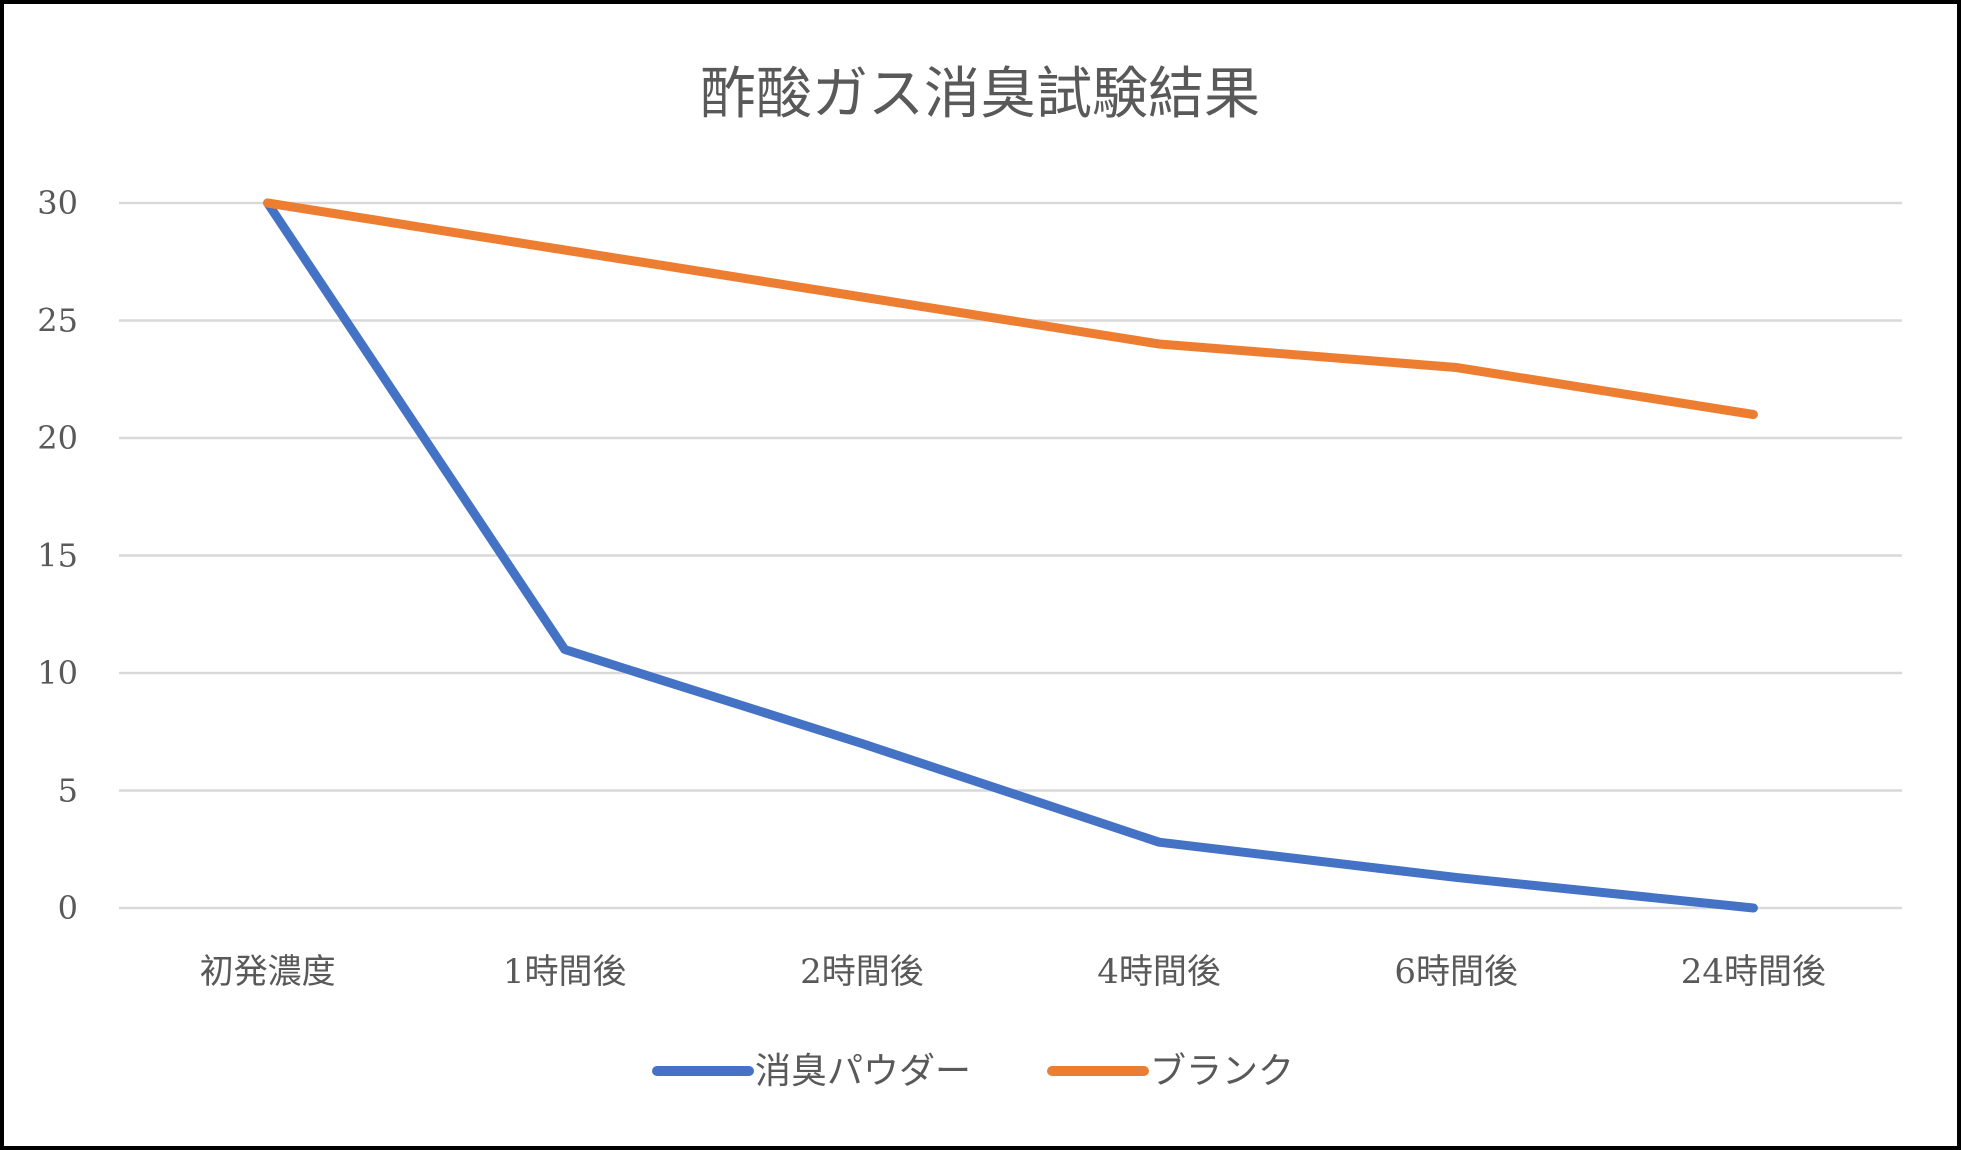 The height and width of the screenshot is (1150, 1961). What do you see at coordinates (57, 203) in the screenshot?
I see `y-tick-label: 30` at bounding box center [57, 203].